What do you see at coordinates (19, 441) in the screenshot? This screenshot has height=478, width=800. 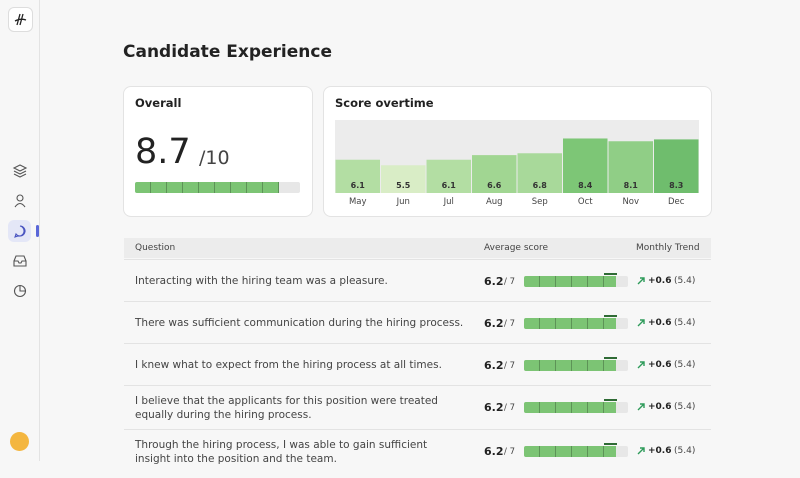 I see `avatar` at bounding box center [19, 441].